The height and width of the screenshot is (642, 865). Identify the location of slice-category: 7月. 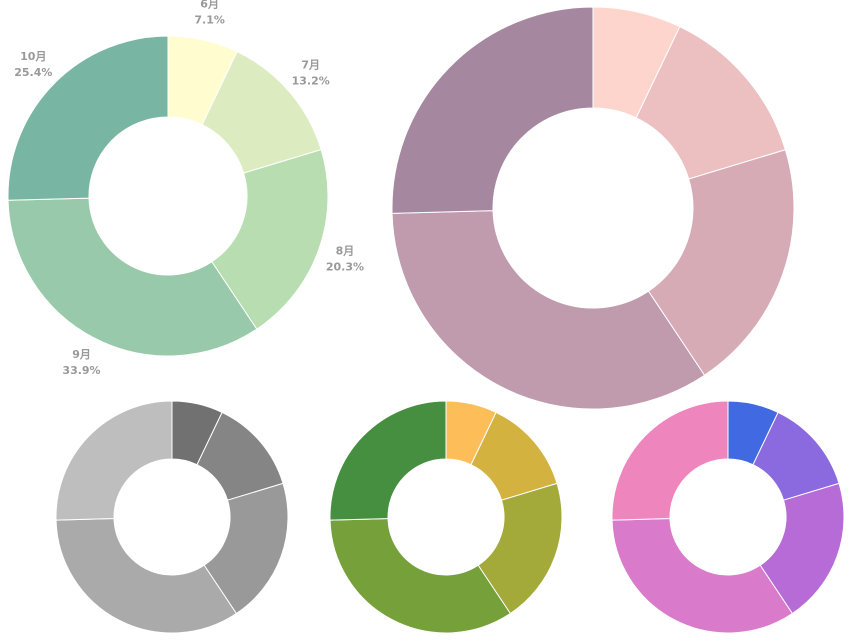
(310, 65).